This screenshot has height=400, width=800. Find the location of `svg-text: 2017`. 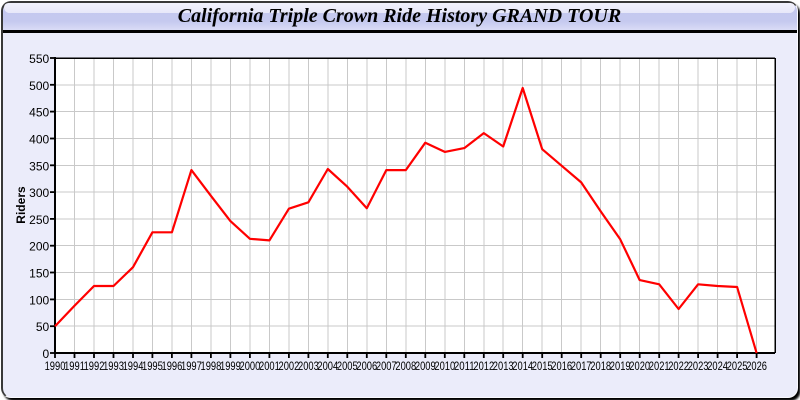

svg-text: 2017 is located at coordinates (581, 366).